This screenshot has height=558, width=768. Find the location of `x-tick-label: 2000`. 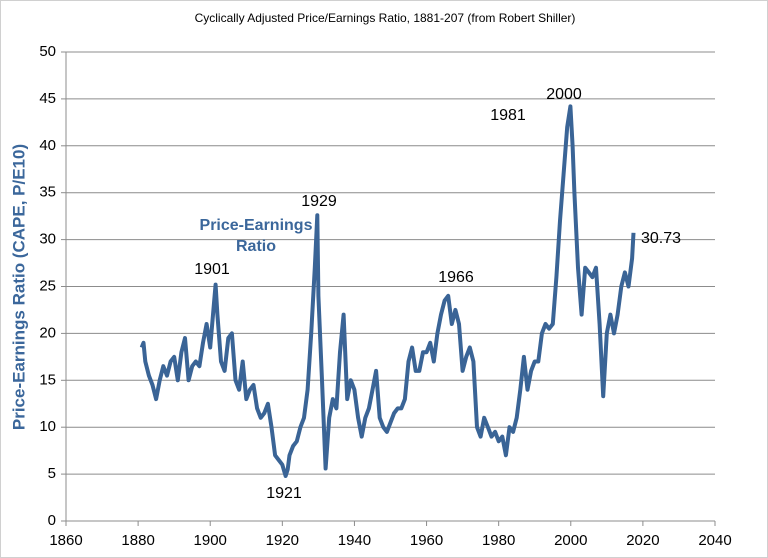

x-tick-label: 2000 is located at coordinates (570, 540).